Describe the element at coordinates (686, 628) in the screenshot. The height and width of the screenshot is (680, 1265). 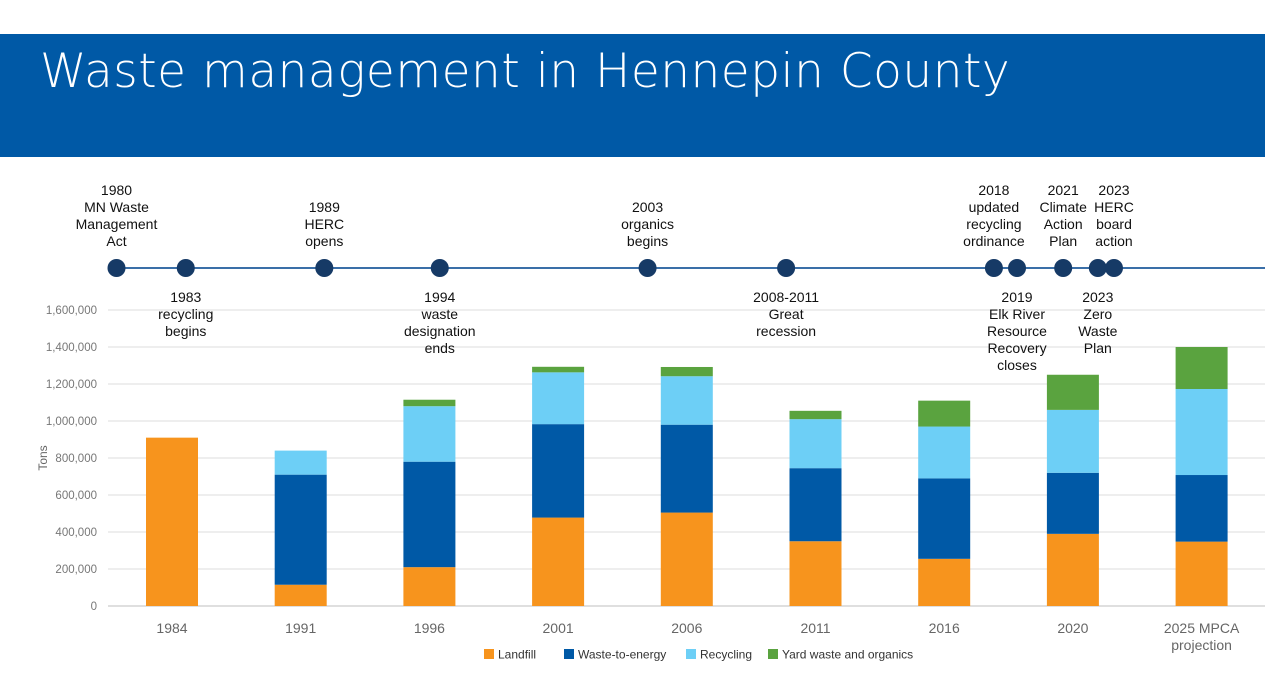
I see `x-tick-label: 2006` at that location.